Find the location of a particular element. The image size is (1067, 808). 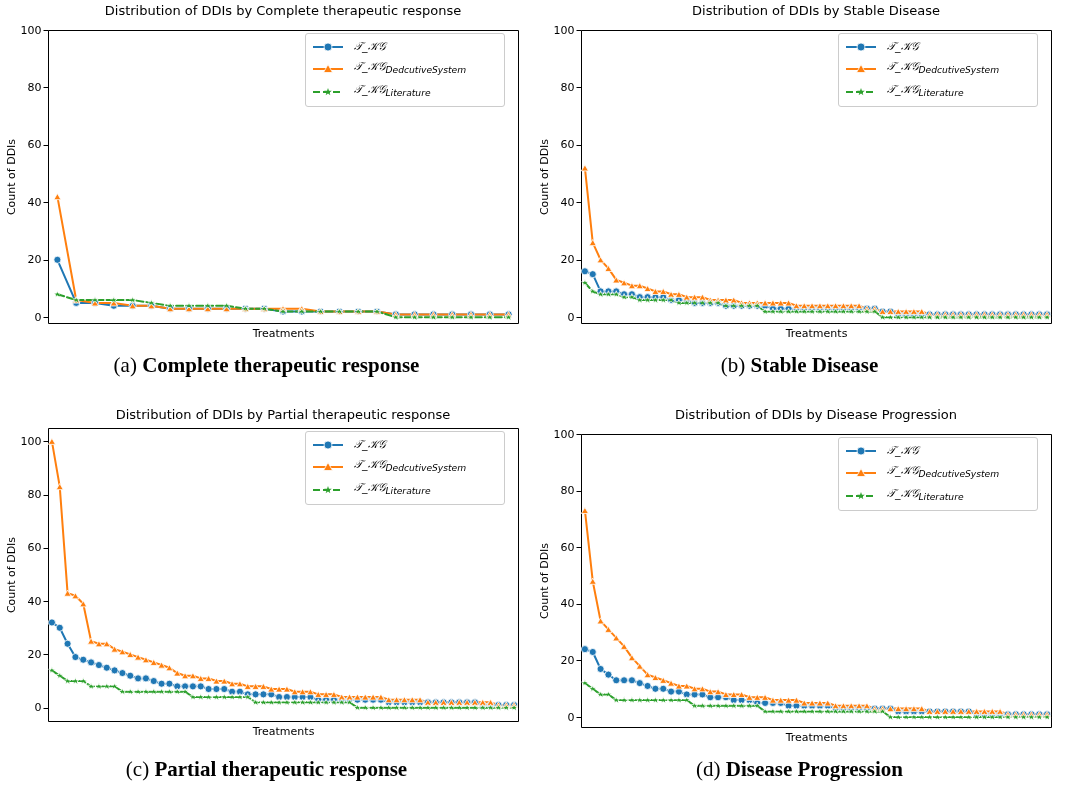

text: (b) Stable Disease is located at coordinates (799, 365).